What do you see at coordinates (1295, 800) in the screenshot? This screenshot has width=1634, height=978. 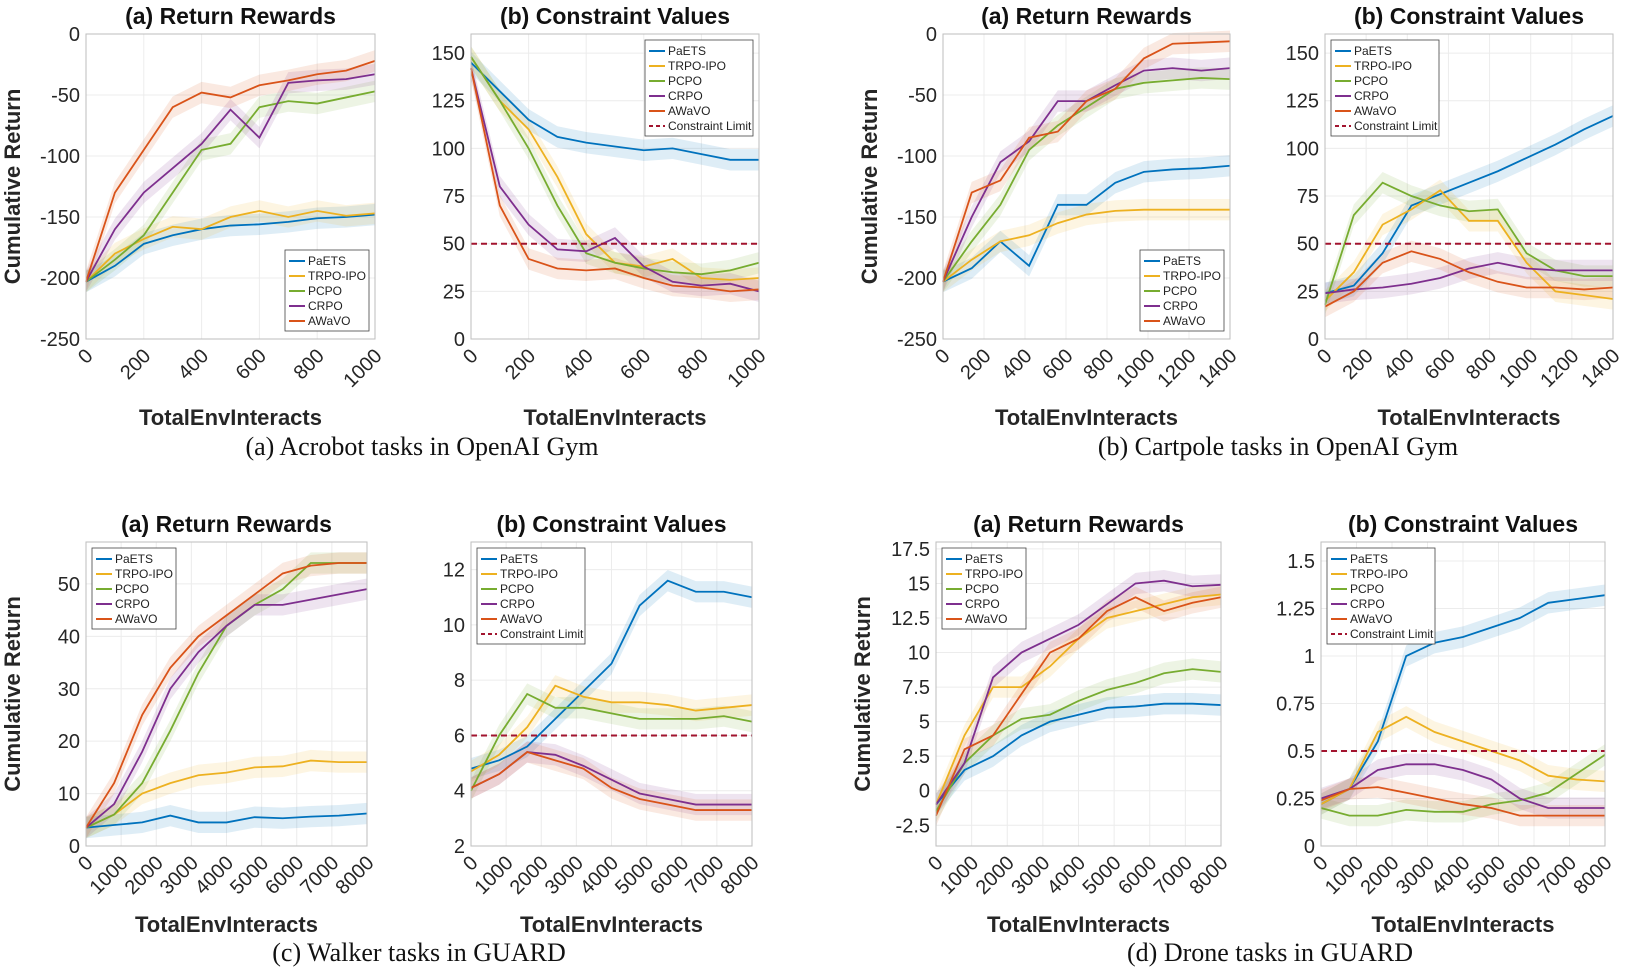 I see `y-tick-label: 0.25` at bounding box center [1295, 800].